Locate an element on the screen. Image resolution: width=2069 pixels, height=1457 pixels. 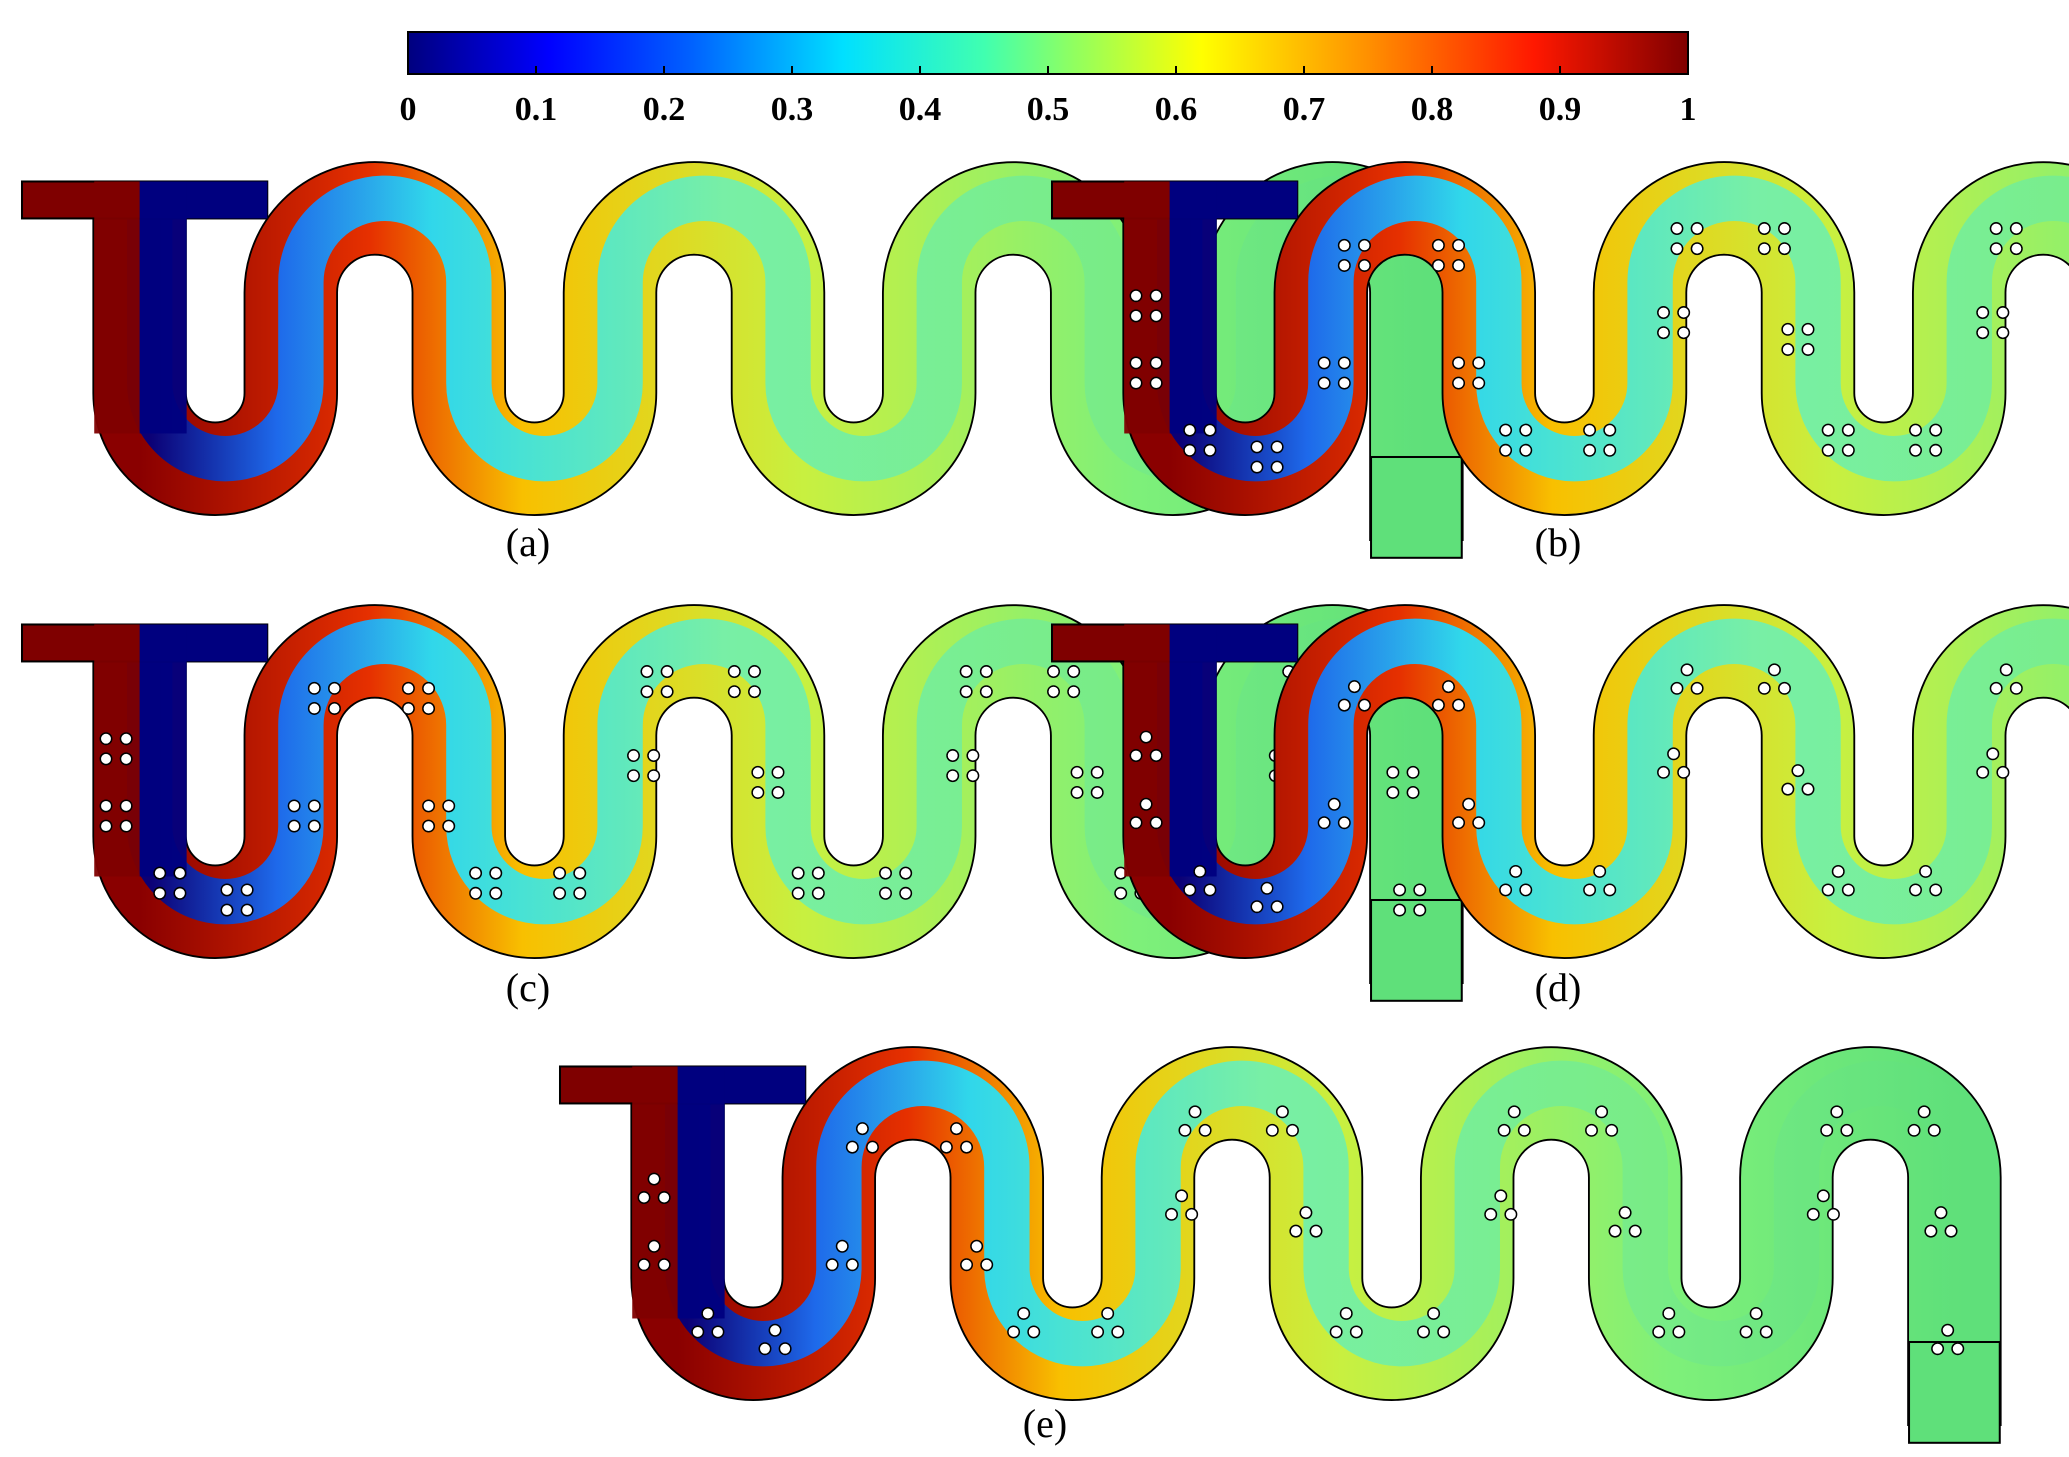
colorbar-tick-label: 0 is located at coordinates (408, 109).